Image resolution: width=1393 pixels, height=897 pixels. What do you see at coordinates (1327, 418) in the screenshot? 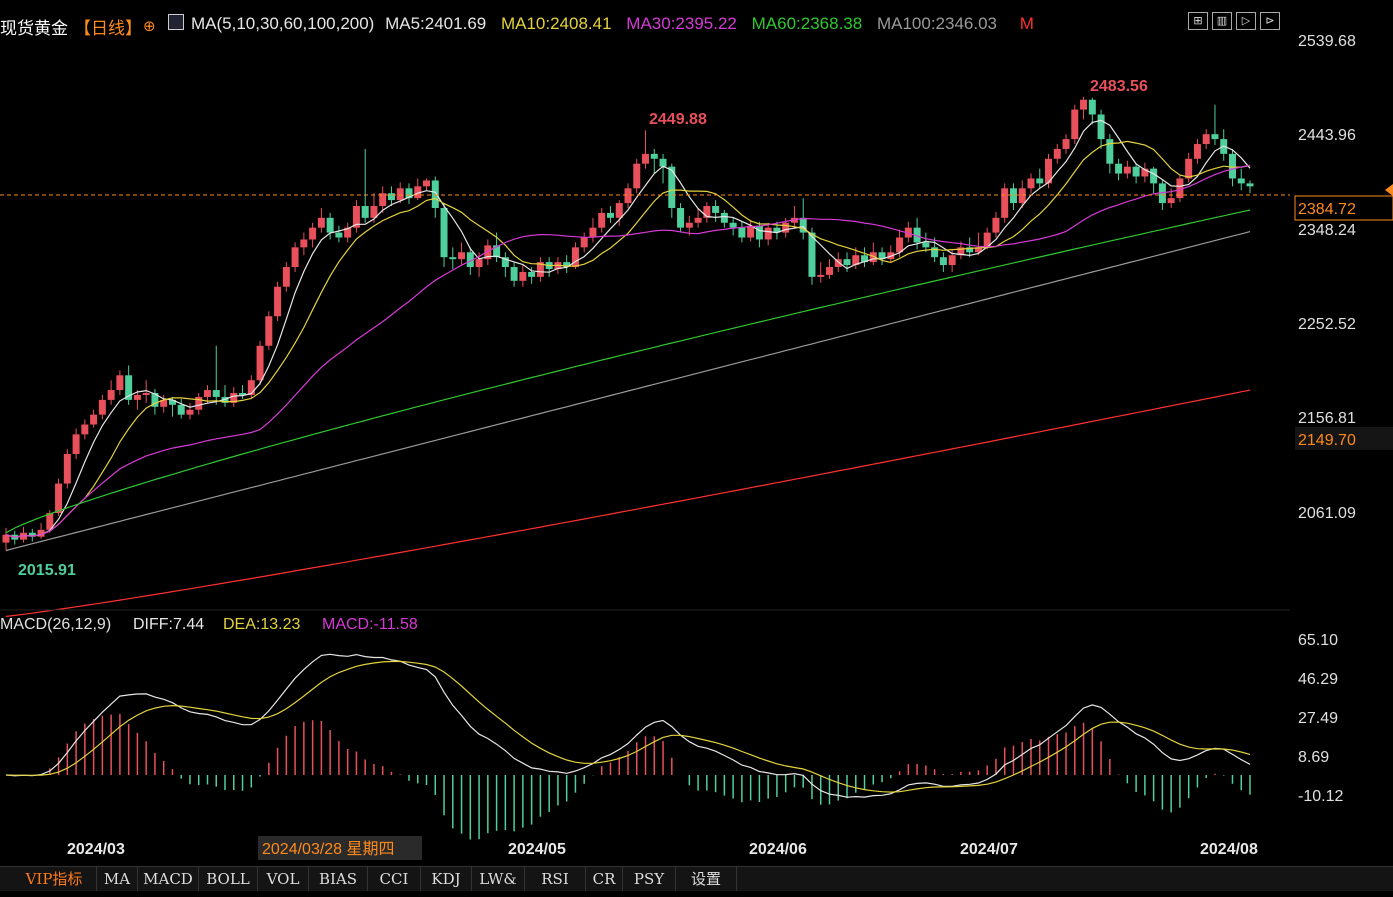
I see `price-tick: 2156.81` at bounding box center [1327, 418].